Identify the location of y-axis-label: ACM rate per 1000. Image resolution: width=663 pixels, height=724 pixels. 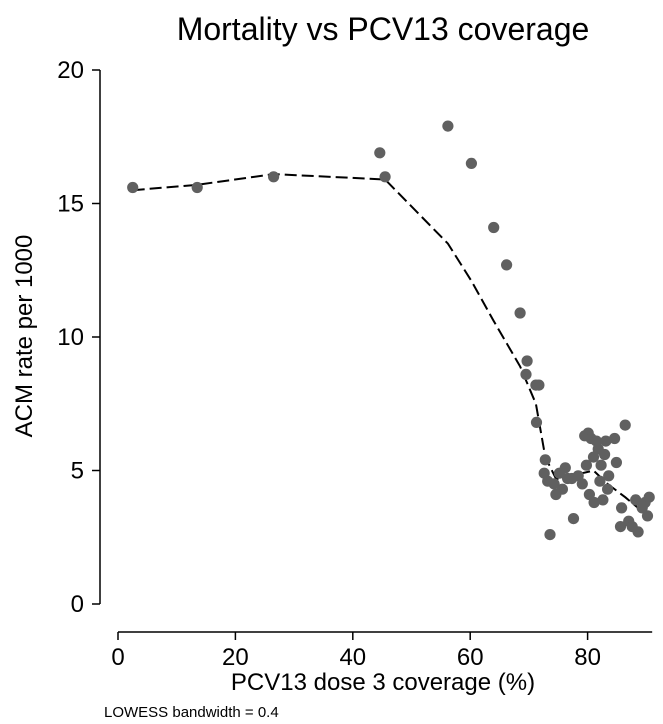
(24, 336).